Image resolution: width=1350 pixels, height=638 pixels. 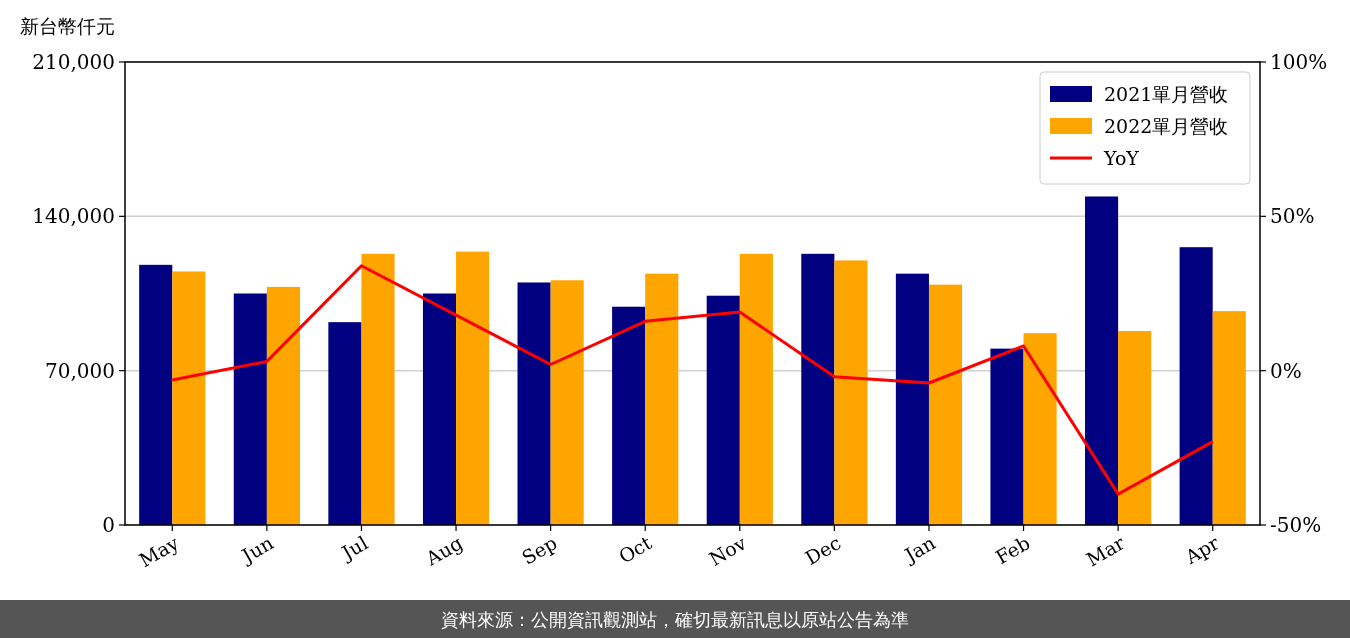 What do you see at coordinates (728, 550) in the screenshot?
I see `x-tick-label: Nov` at bounding box center [728, 550].